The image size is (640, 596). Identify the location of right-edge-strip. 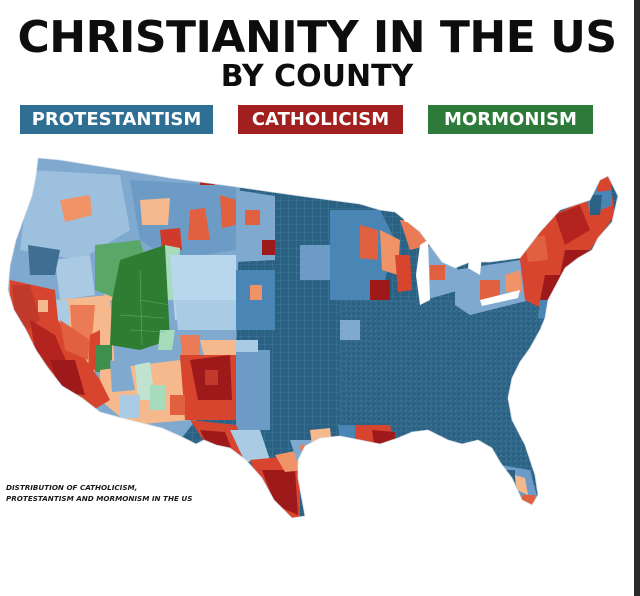
(637, 298).